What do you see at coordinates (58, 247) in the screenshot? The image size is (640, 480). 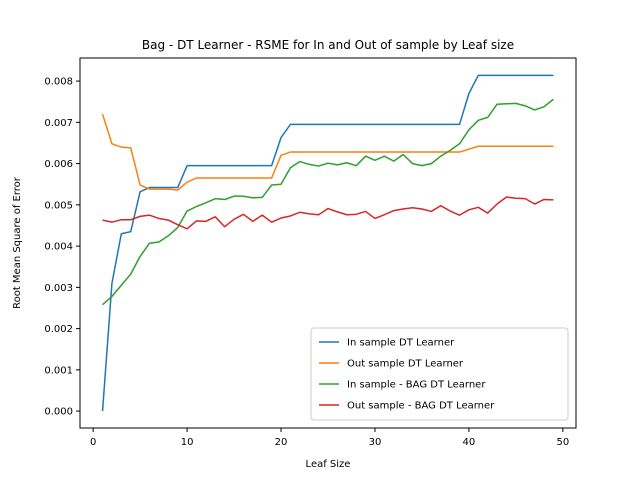 I see `y-tick-label: 0.004` at bounding box center [58, 247].